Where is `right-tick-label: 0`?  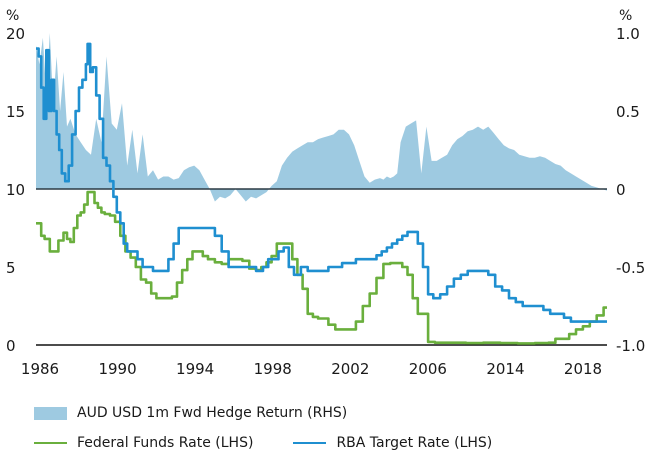
right-tick-label: 0 is located at coordinates (621, 190).